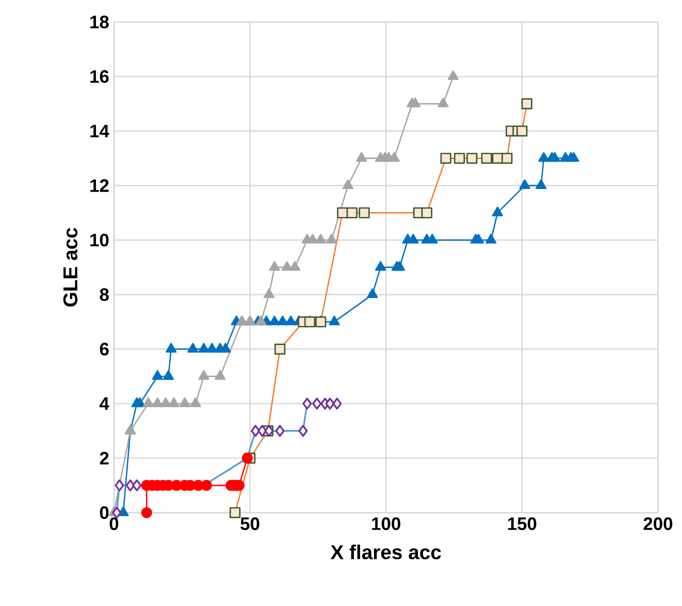 The height and width of the screenshot is (606, 682). I want to click on x-tick-label: 100, so click(386, 523).